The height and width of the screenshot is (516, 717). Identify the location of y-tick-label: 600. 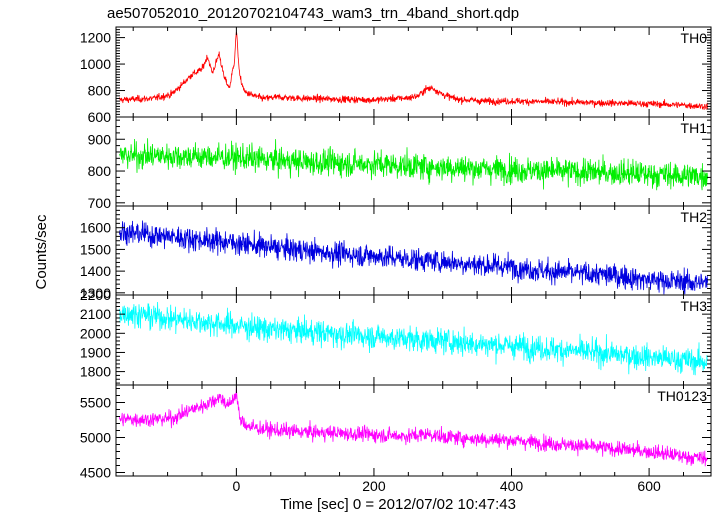
(100, 117).